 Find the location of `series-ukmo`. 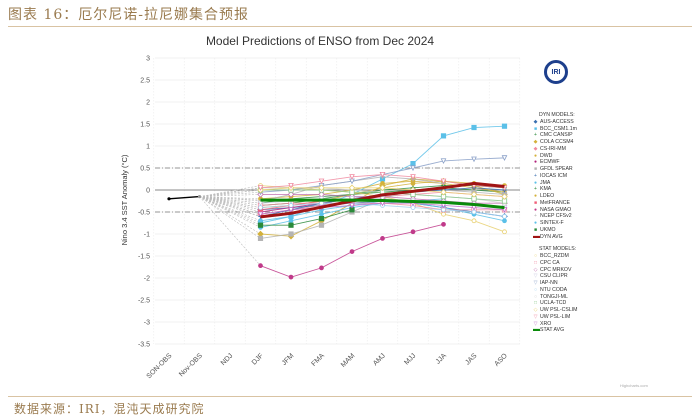

series-ukmo is located at coordinates (306, 217).